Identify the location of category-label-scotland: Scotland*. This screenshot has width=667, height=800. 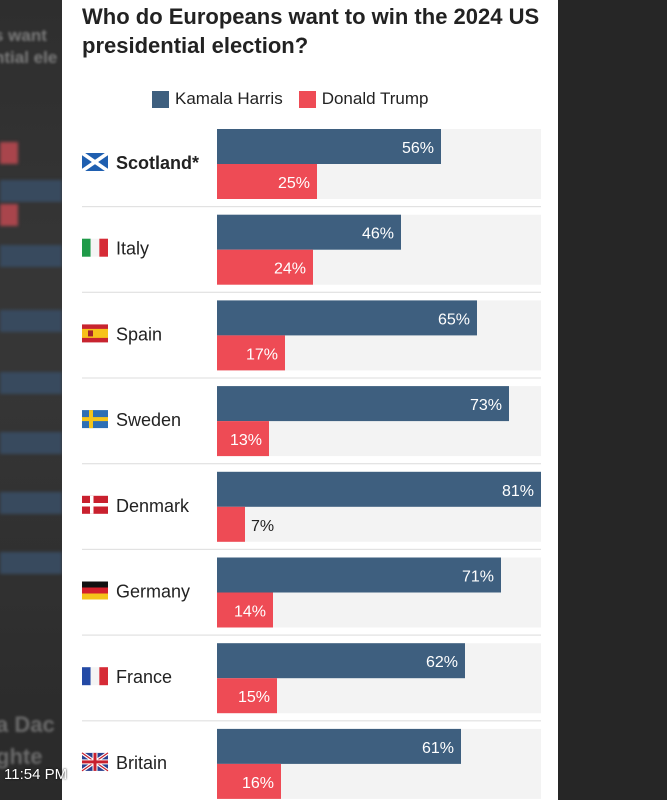
(157, 163).